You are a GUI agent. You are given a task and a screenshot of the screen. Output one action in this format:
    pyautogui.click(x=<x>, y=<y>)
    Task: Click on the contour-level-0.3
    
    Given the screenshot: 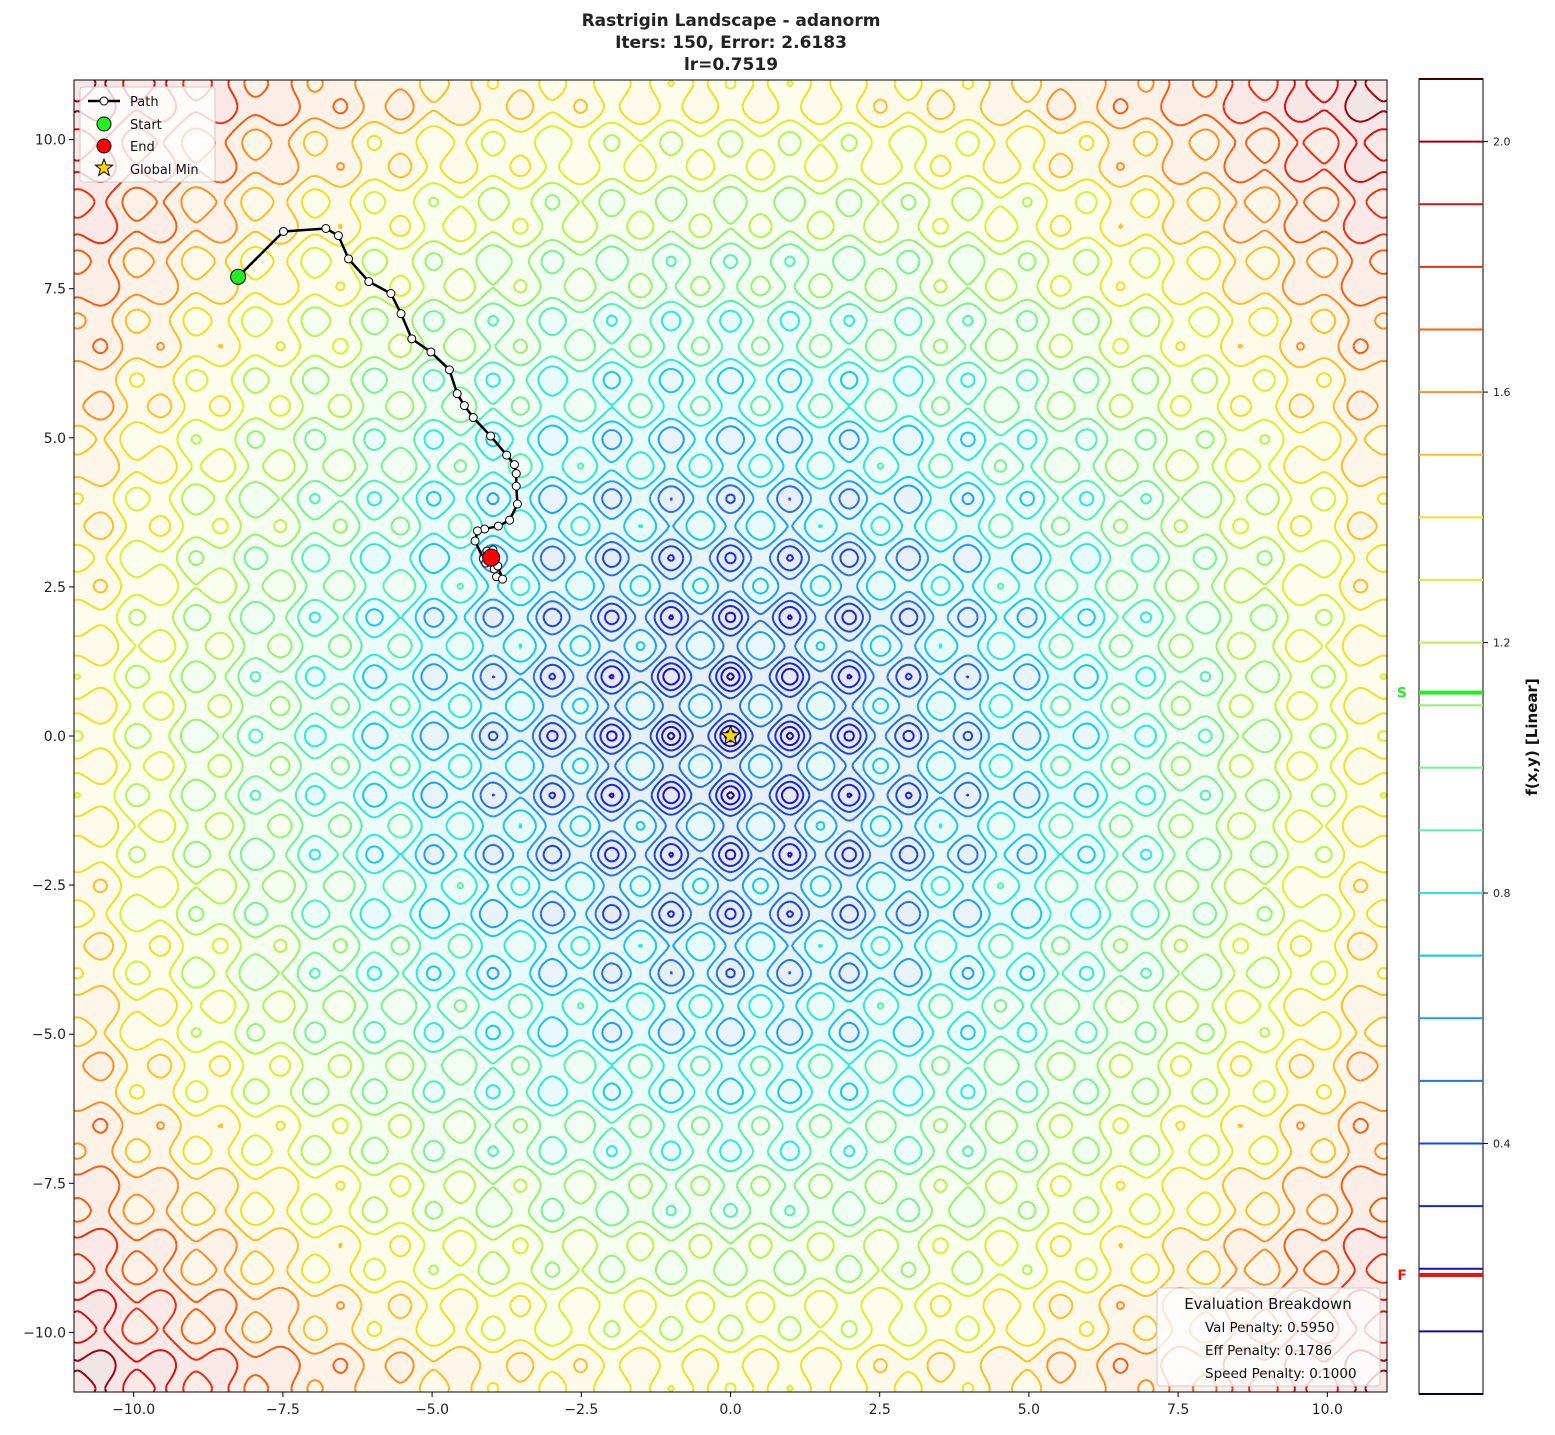 What is the action you would take?
    pyautogui.click(x=730, y=736)
    